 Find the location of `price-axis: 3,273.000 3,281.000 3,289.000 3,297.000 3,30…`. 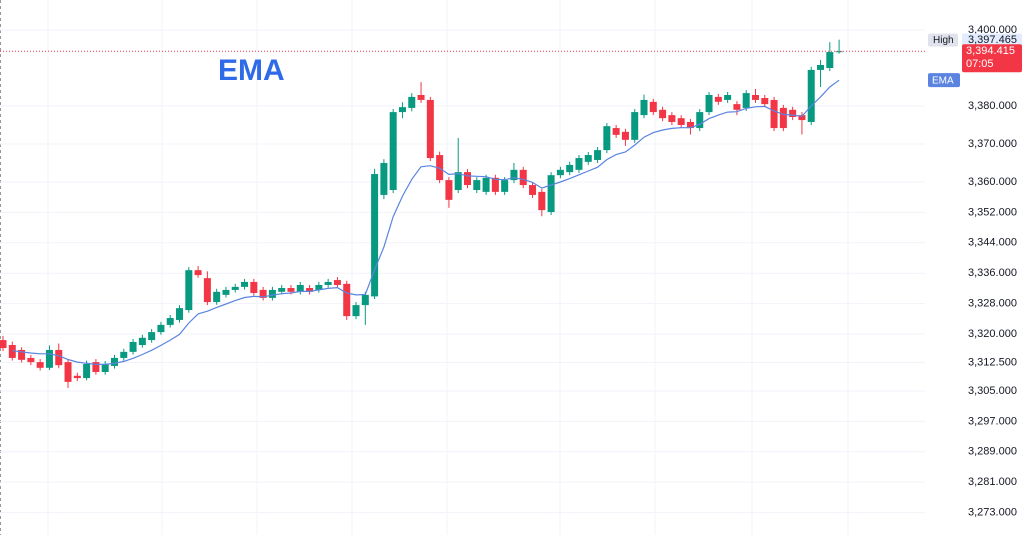

price-axis: 3,273.000 3,281.000 3,289.000 3,297.000 3,30… is located at coordinates (975, 271).